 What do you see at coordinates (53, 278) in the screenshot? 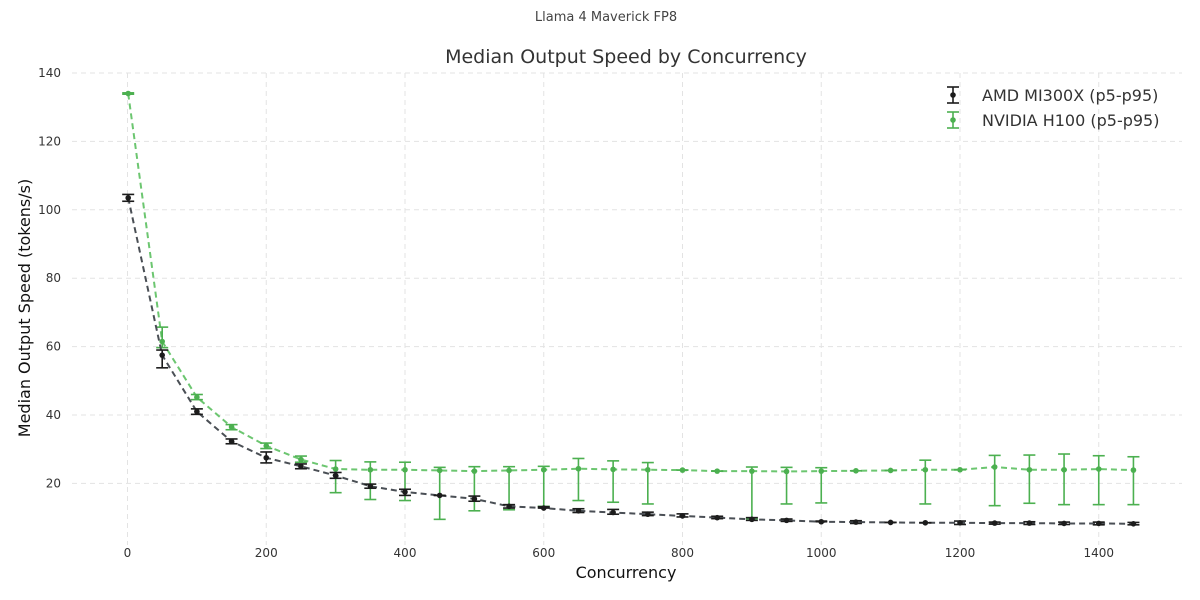
I see `y-tick-label: 80` at bounding box center [53, 278].